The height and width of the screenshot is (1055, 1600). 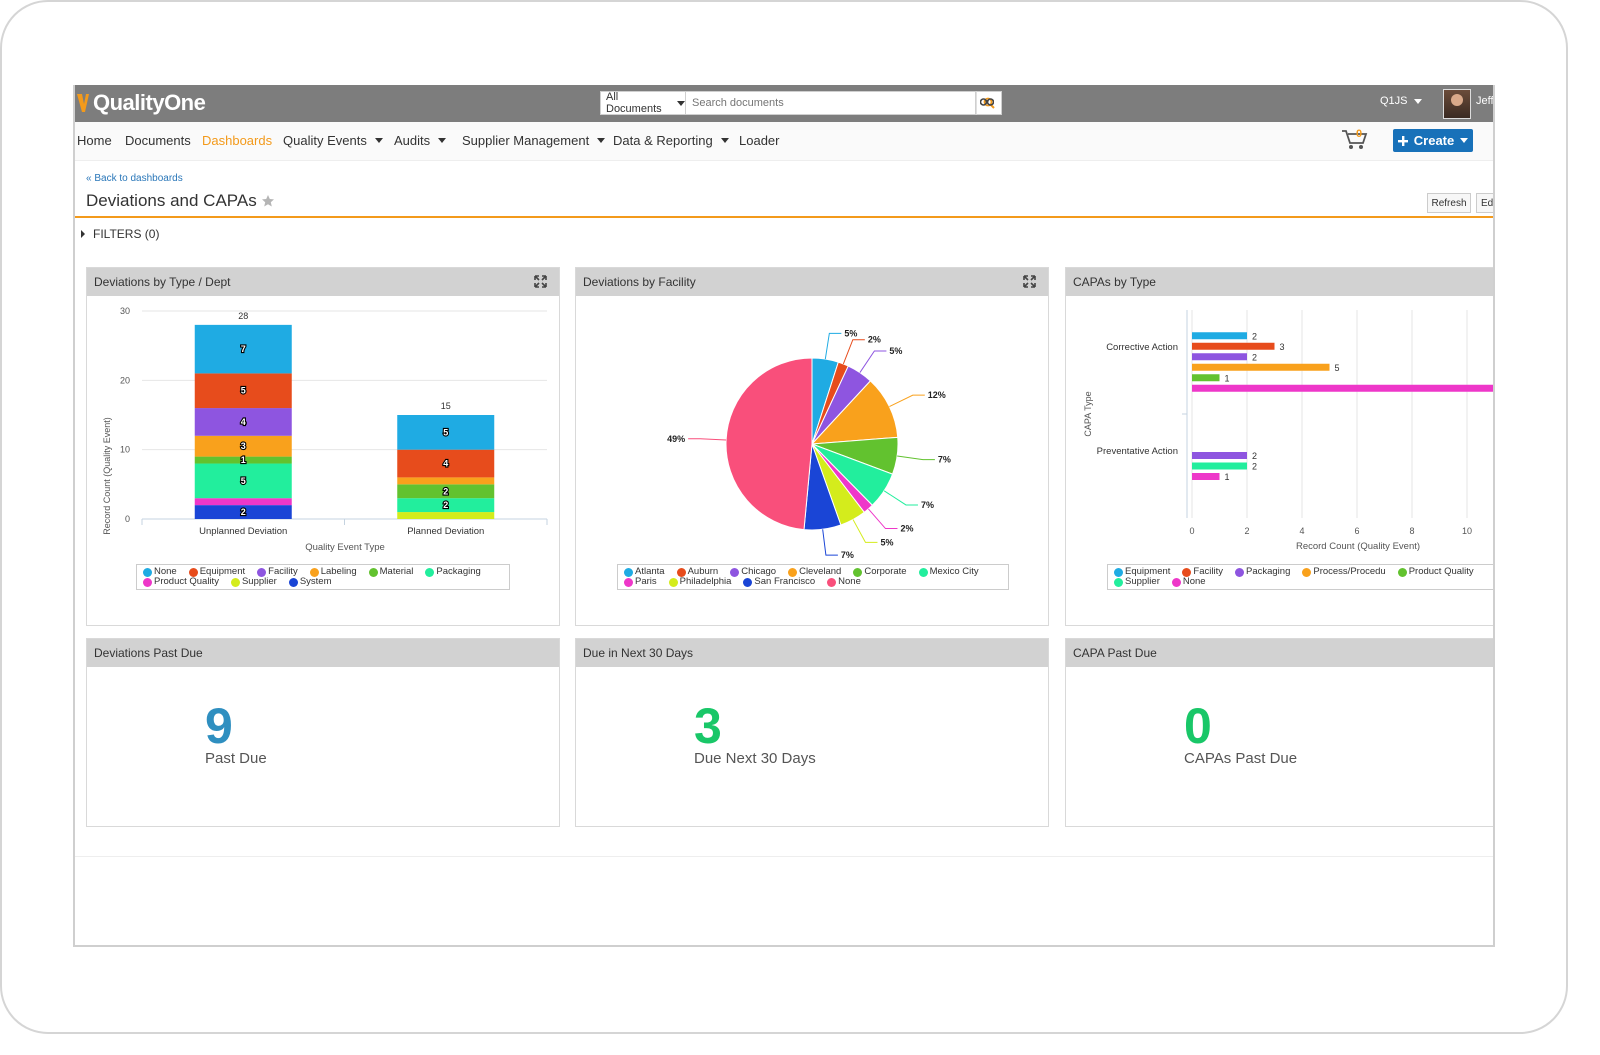 I want to click on panel-title: Deviations by Facility, so click(x=639, y=282).